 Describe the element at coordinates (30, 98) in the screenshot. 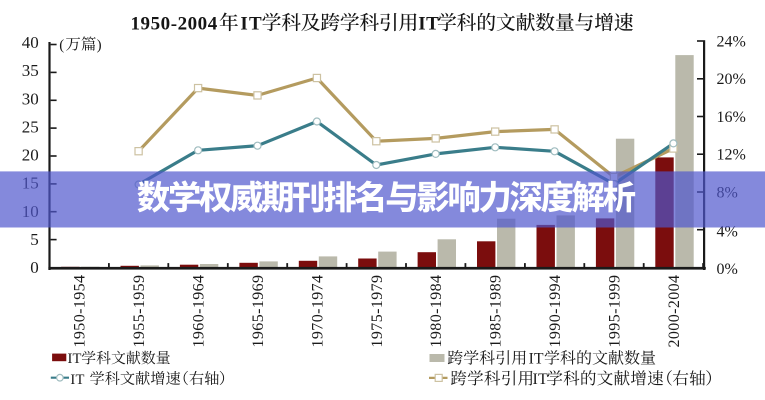

I see `svg-text: 30` at that location.